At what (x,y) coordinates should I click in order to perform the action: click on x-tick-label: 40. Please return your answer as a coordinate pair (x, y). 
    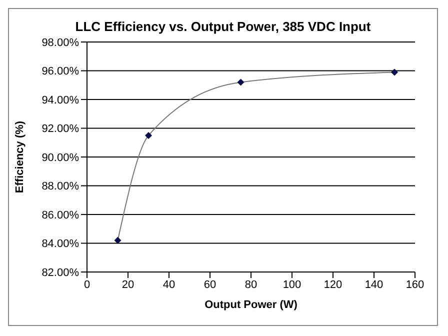
    Looking at the image, I should click on (169, 284).